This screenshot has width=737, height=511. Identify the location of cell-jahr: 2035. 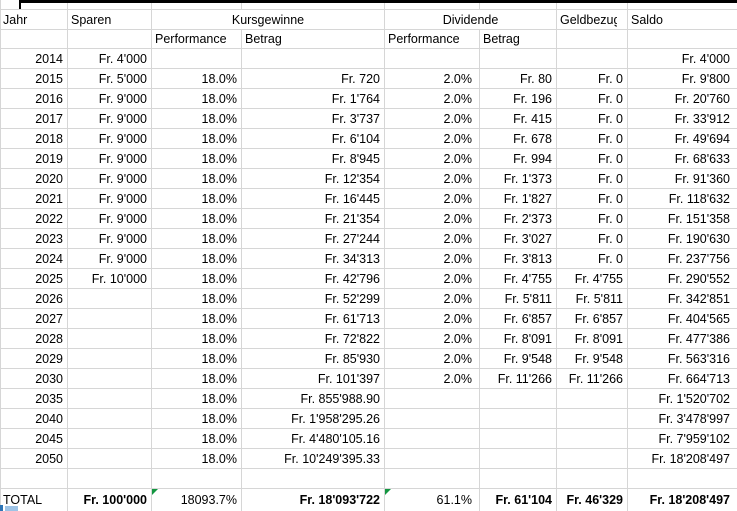
(34, 399).